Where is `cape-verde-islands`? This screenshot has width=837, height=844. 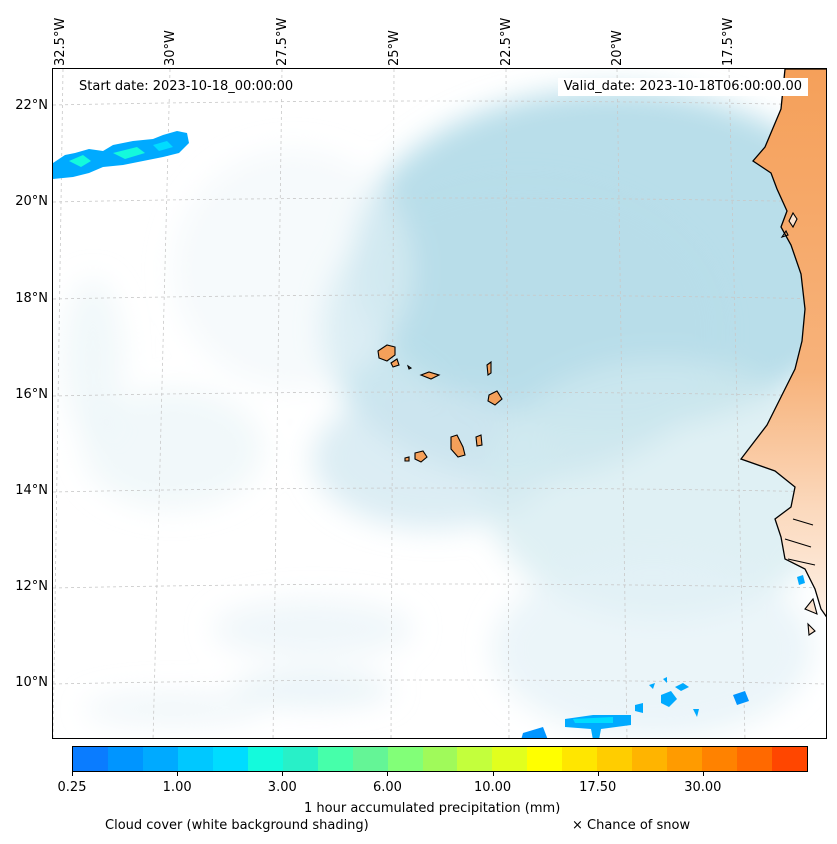 cape-verde-islands is located at coordinates (440, 403).